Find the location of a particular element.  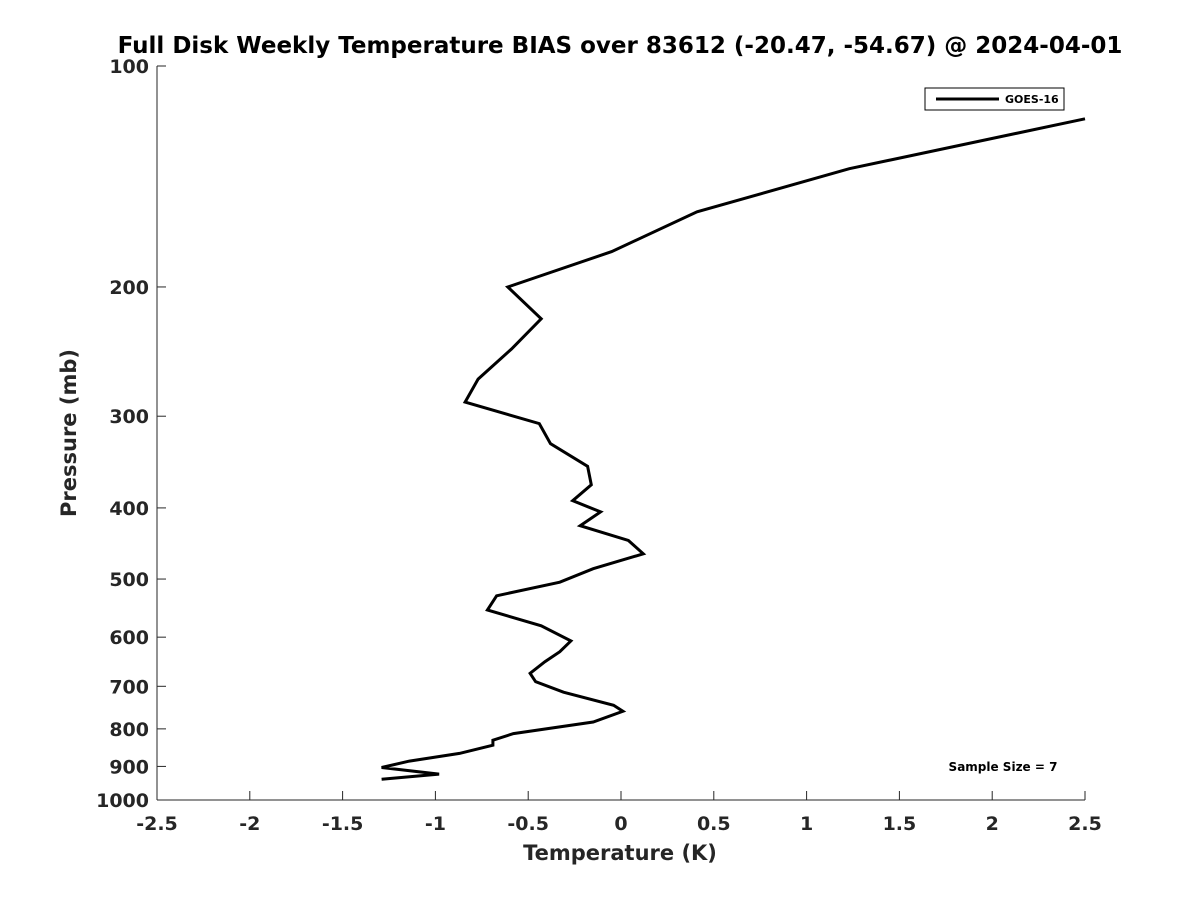

x-tick-label: -1.5 is located at coordinates (343, 824).